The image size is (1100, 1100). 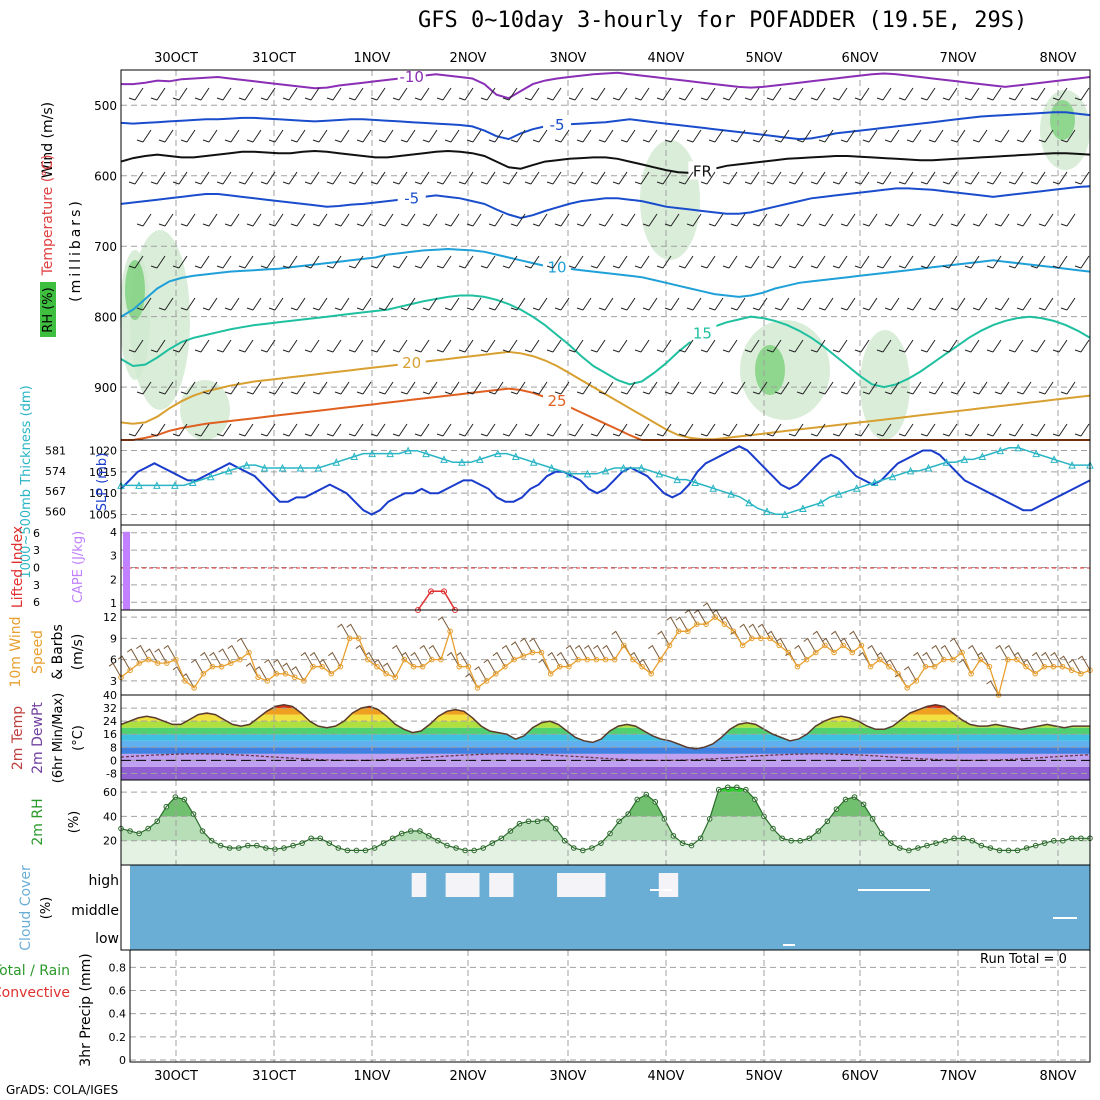 What do you see at coordinates (605, 819) in the screenshot?
I see `rh-line` at bounding box center [605, 819].